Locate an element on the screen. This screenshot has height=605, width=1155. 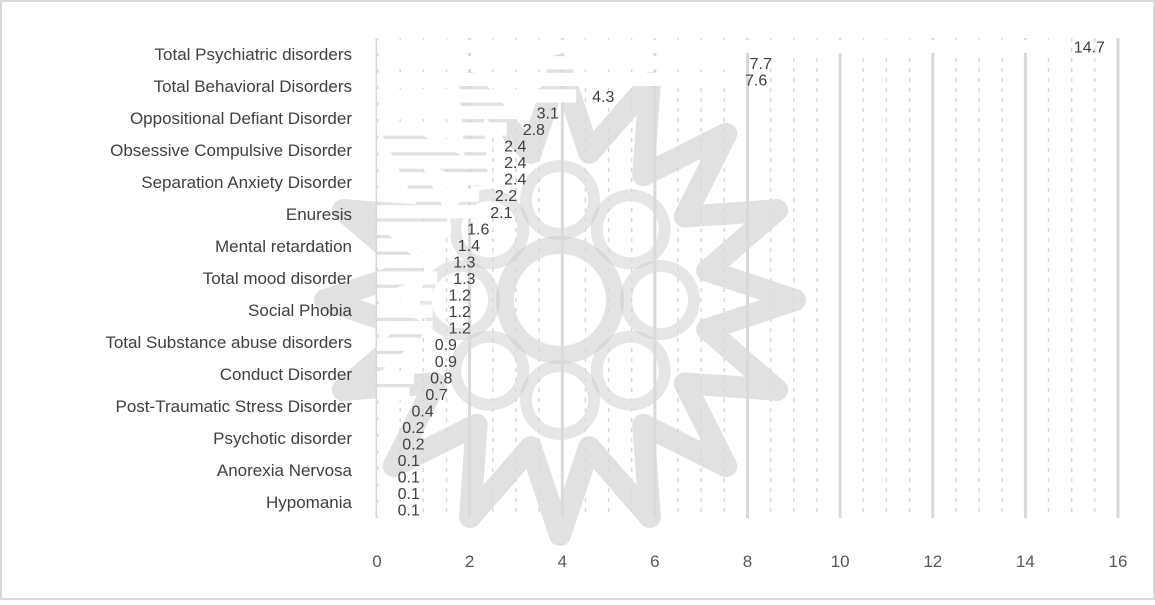
x-tick-label: 12 is located at coordinates (932, 561).